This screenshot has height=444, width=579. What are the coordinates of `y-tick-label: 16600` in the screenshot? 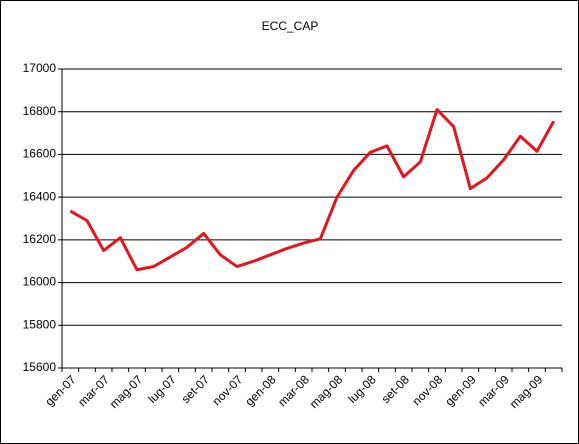 It's located at (40, 154).